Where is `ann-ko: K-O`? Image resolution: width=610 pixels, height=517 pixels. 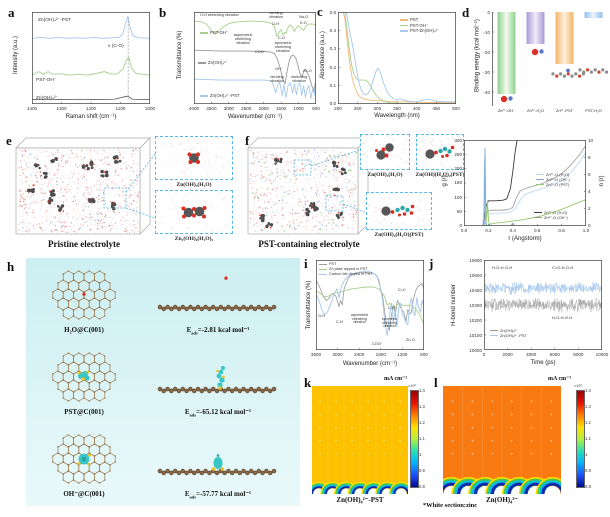
ann-ko: K-O is located at coordinates (303, 23).